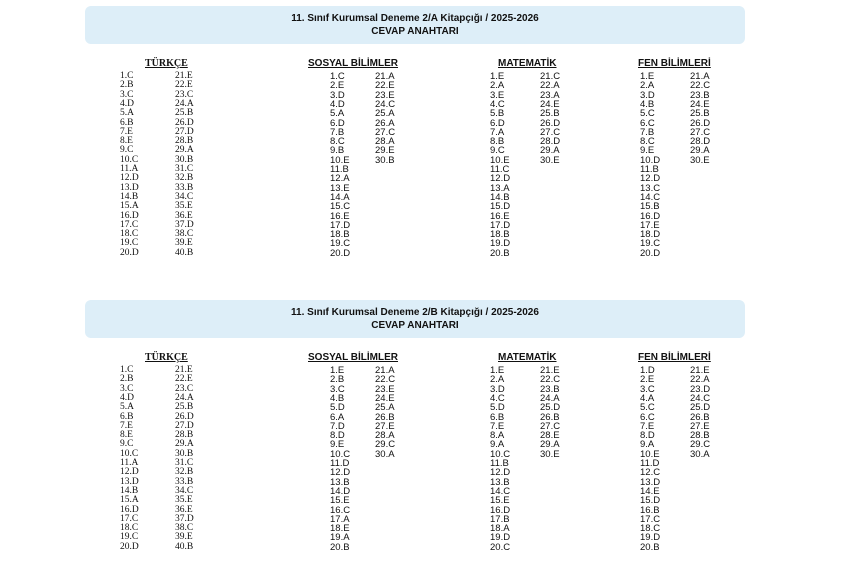 The height and width of the screenshot is (565, 848). Describe the element at coordinates (337, 114) in the screenshot. I see `answer: 5.A` at that location.